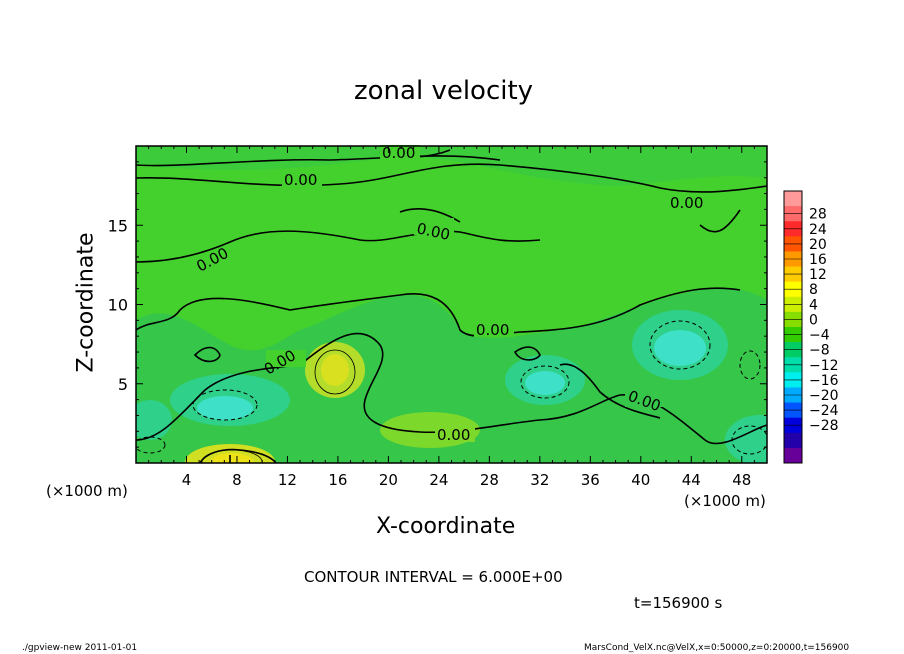 This screenshot has height=654, width=904. I want to click on negative-contours, so click(451, 387).